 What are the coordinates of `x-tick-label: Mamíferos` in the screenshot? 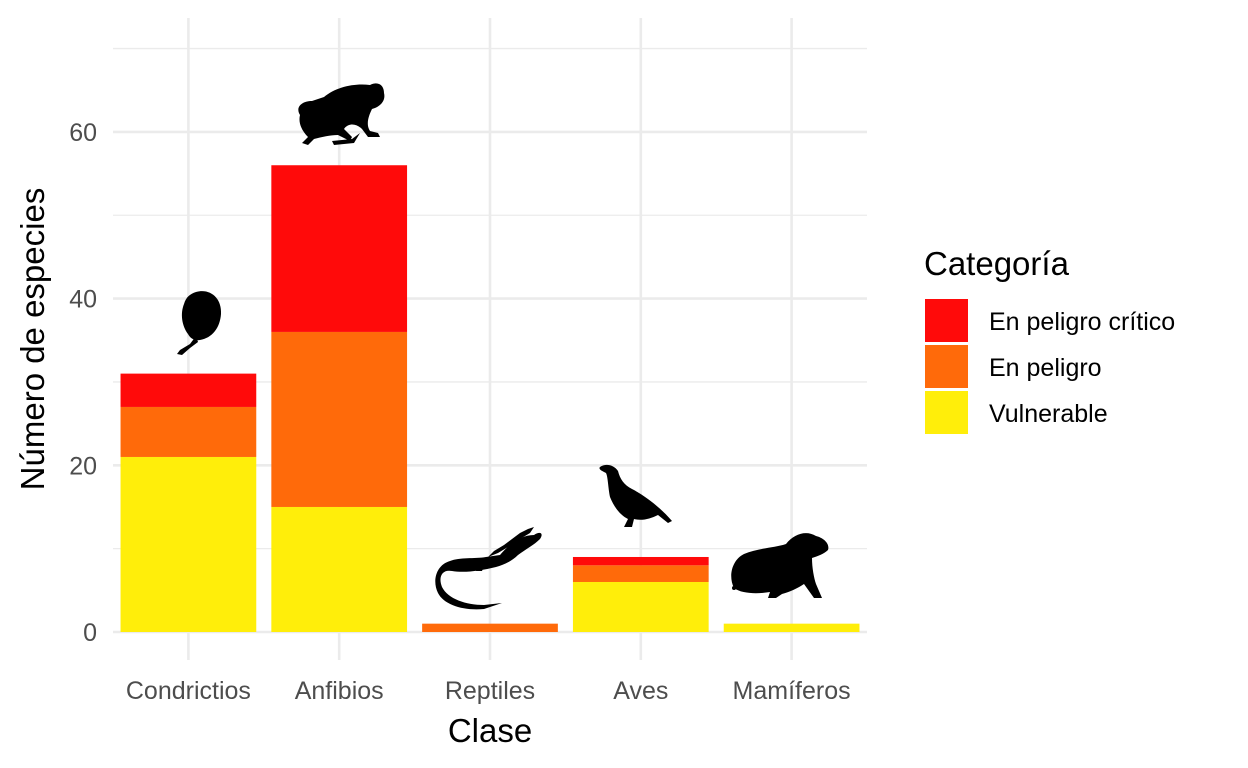 It's located at (792, 691).